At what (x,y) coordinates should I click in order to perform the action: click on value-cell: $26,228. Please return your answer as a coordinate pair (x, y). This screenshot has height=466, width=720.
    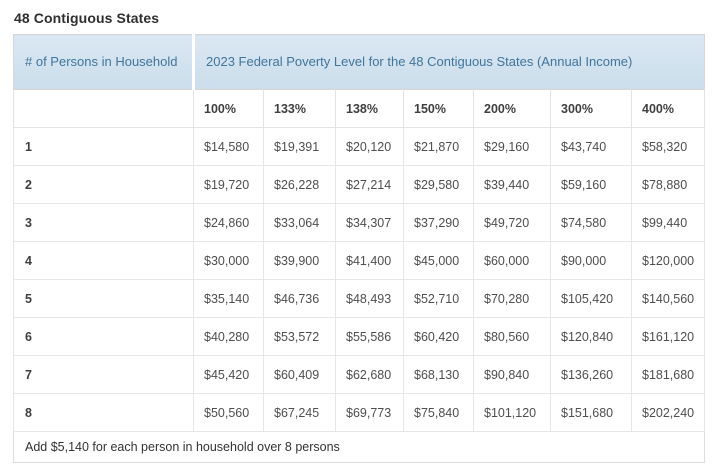
    Looking at the image, I should click on (299, 184).